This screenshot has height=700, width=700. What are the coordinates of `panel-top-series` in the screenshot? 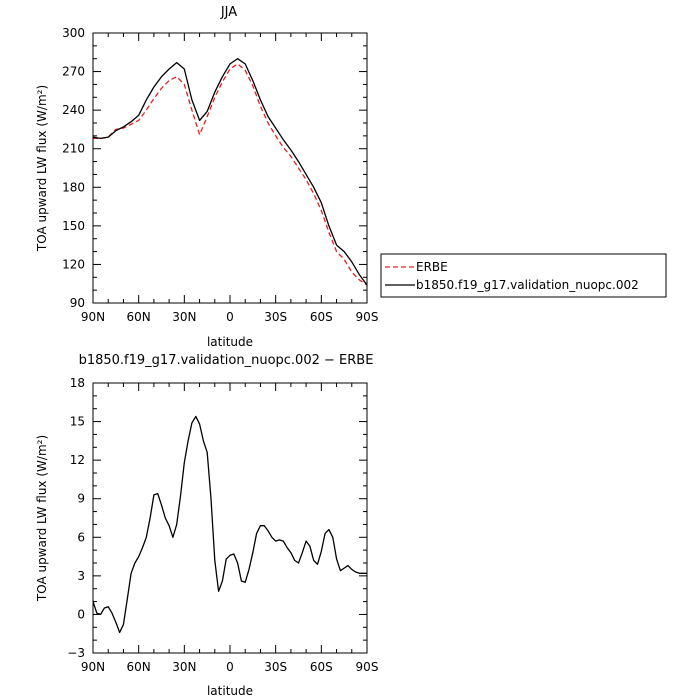 It's located at (230, 172).